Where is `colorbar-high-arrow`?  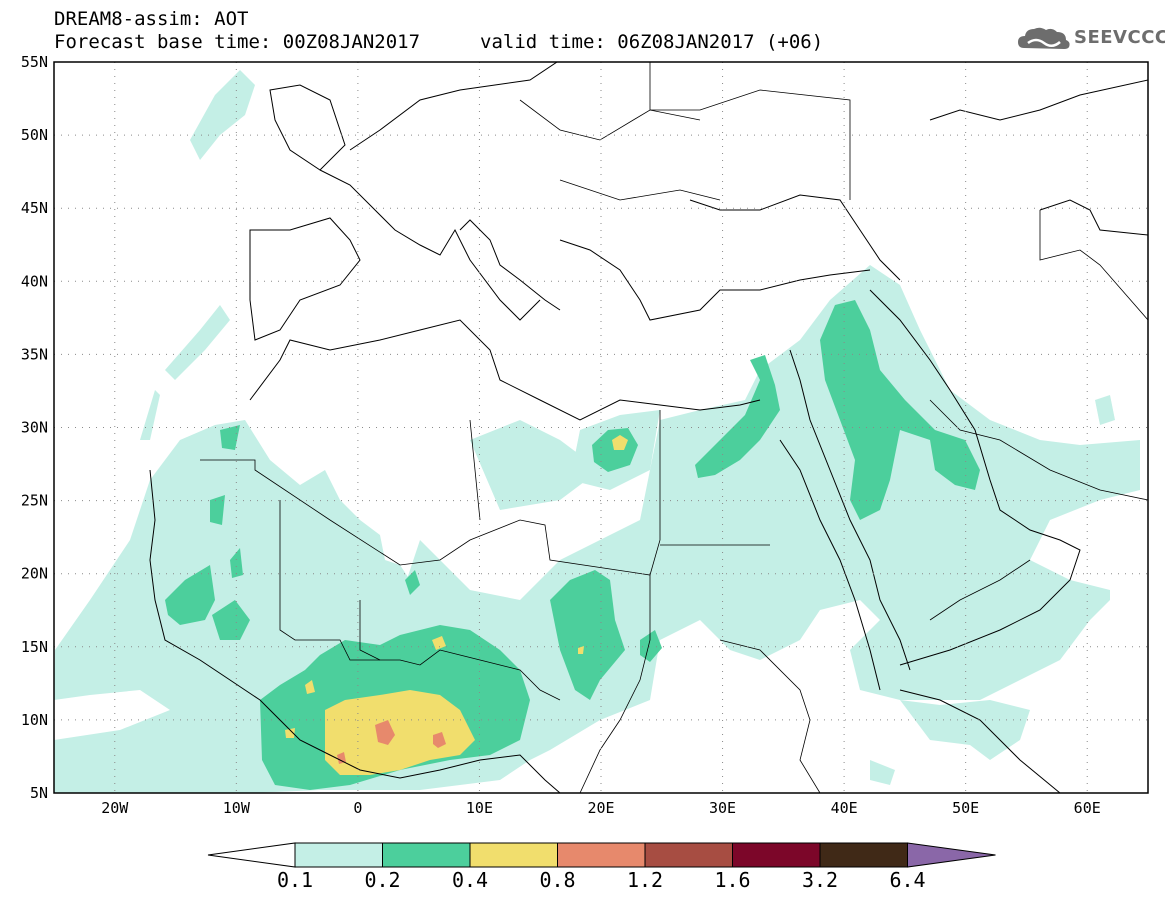 colorbar-high-arrow is located at coordinates (951, 855).